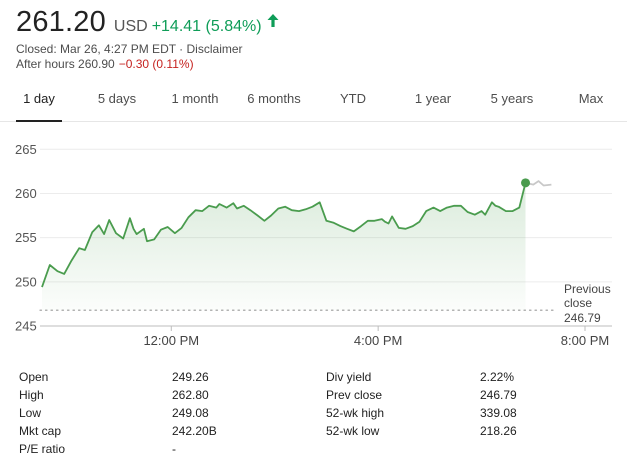  Describe the element at coordinates (190, 413) in the screenshot. I see `stat-low-value: 249.08` at that location.